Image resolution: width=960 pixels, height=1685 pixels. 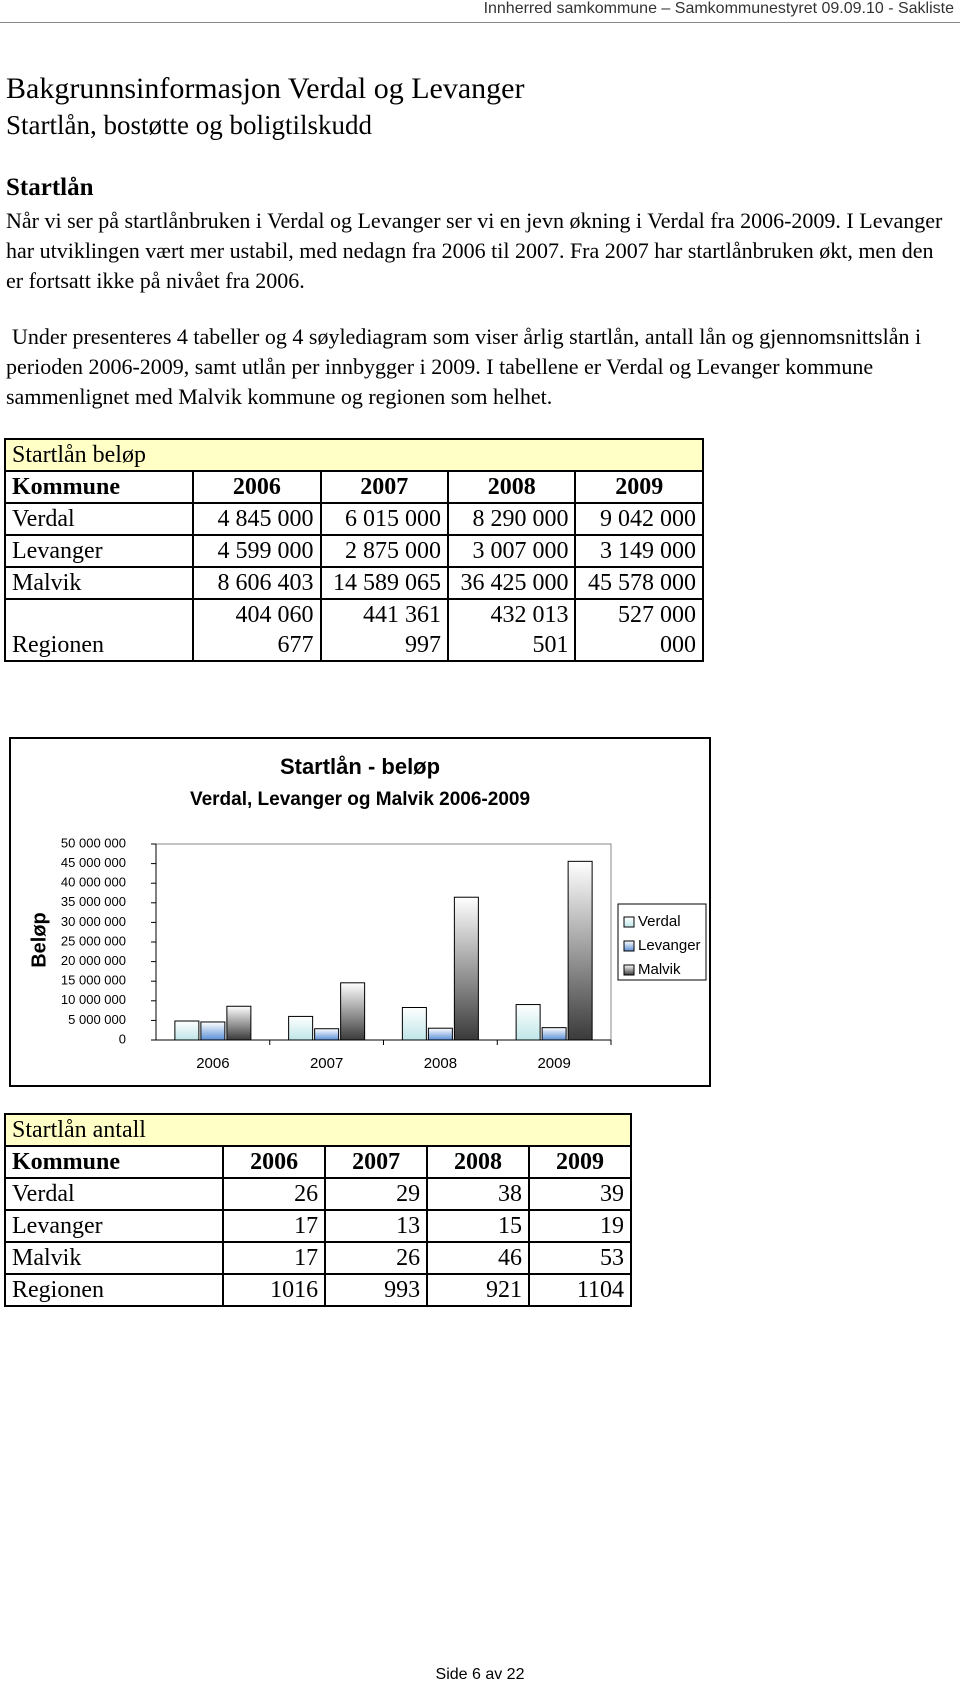 What do you see at coordinates (114, 1162) in the screenshot?
I see `column-header: Kommune` at bounding box center [114, 1162].